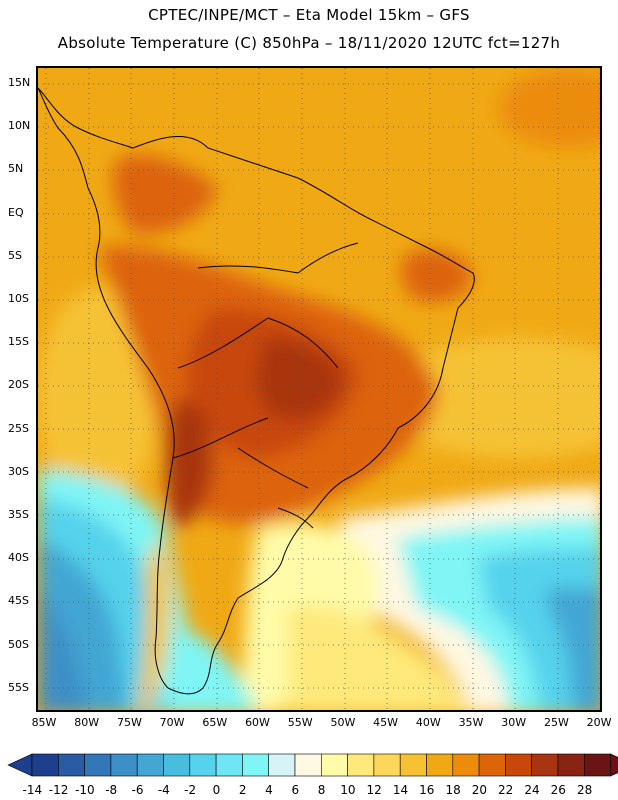  Describe the element at coordinates (111, 790) in the screenshot. I see `colorbar-tick-label: -8` at that location.